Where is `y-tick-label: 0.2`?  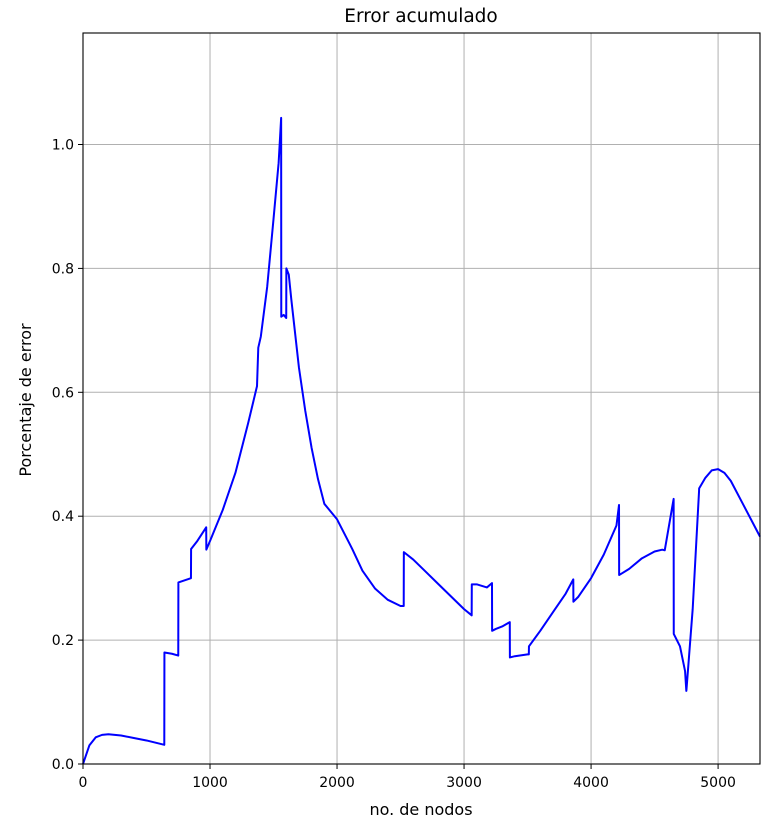 y-tick-label: 0.2 is located at coordinates (63, 641).